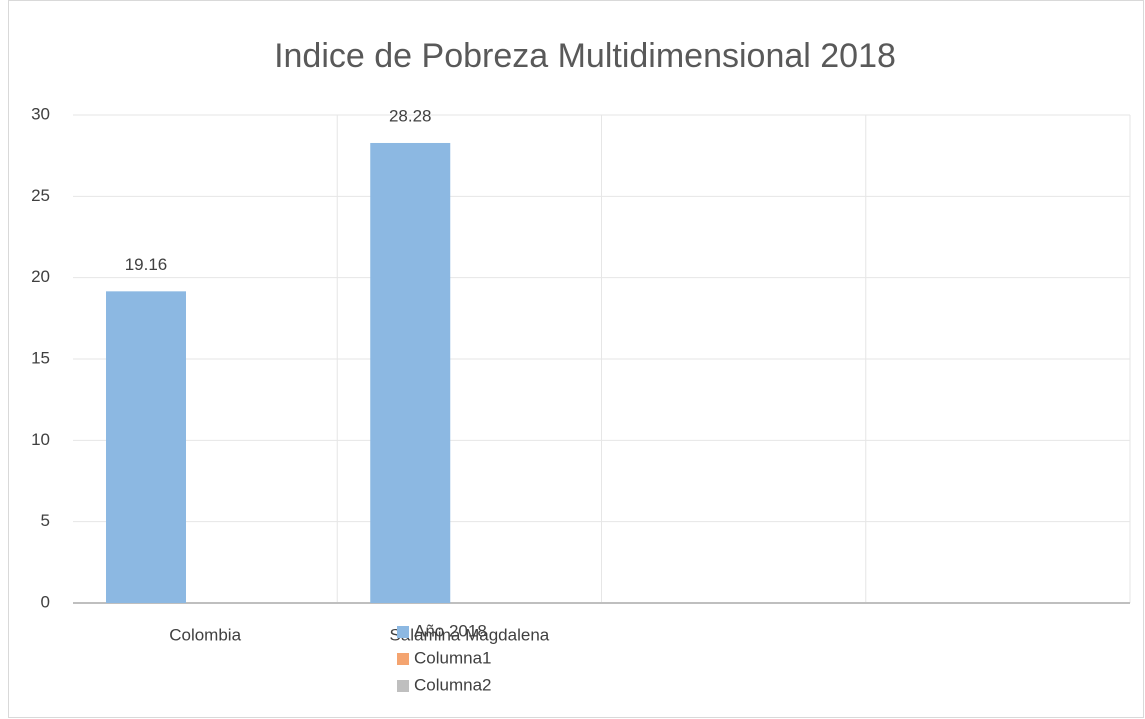 The width and height of the screenshot is (1145, 719). Describe the element at coordinates (453, 657) in the screenshot. I see `legend-label: Columna1` at that location.